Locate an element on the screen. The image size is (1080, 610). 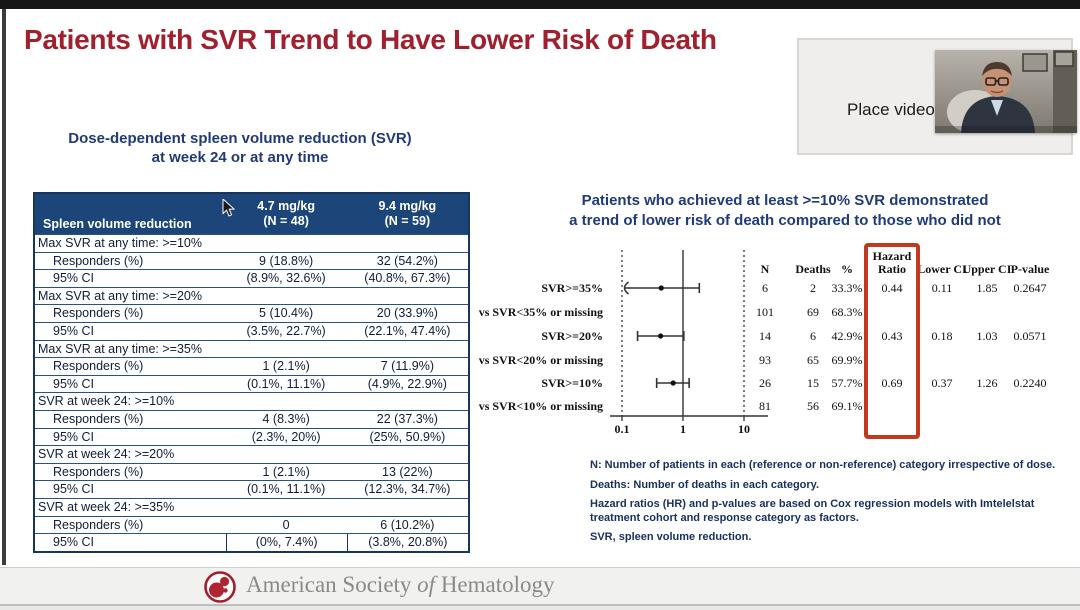
value-dose2: (40.8%, 67.3%) is located at coordinates (407, 278).